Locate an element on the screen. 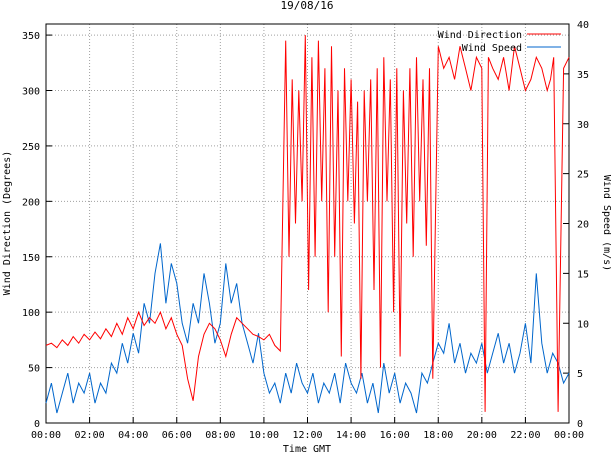 The height and width of the screenshot is (459, 611). left-tick-label: 50 is located at coordinates (34, 369).